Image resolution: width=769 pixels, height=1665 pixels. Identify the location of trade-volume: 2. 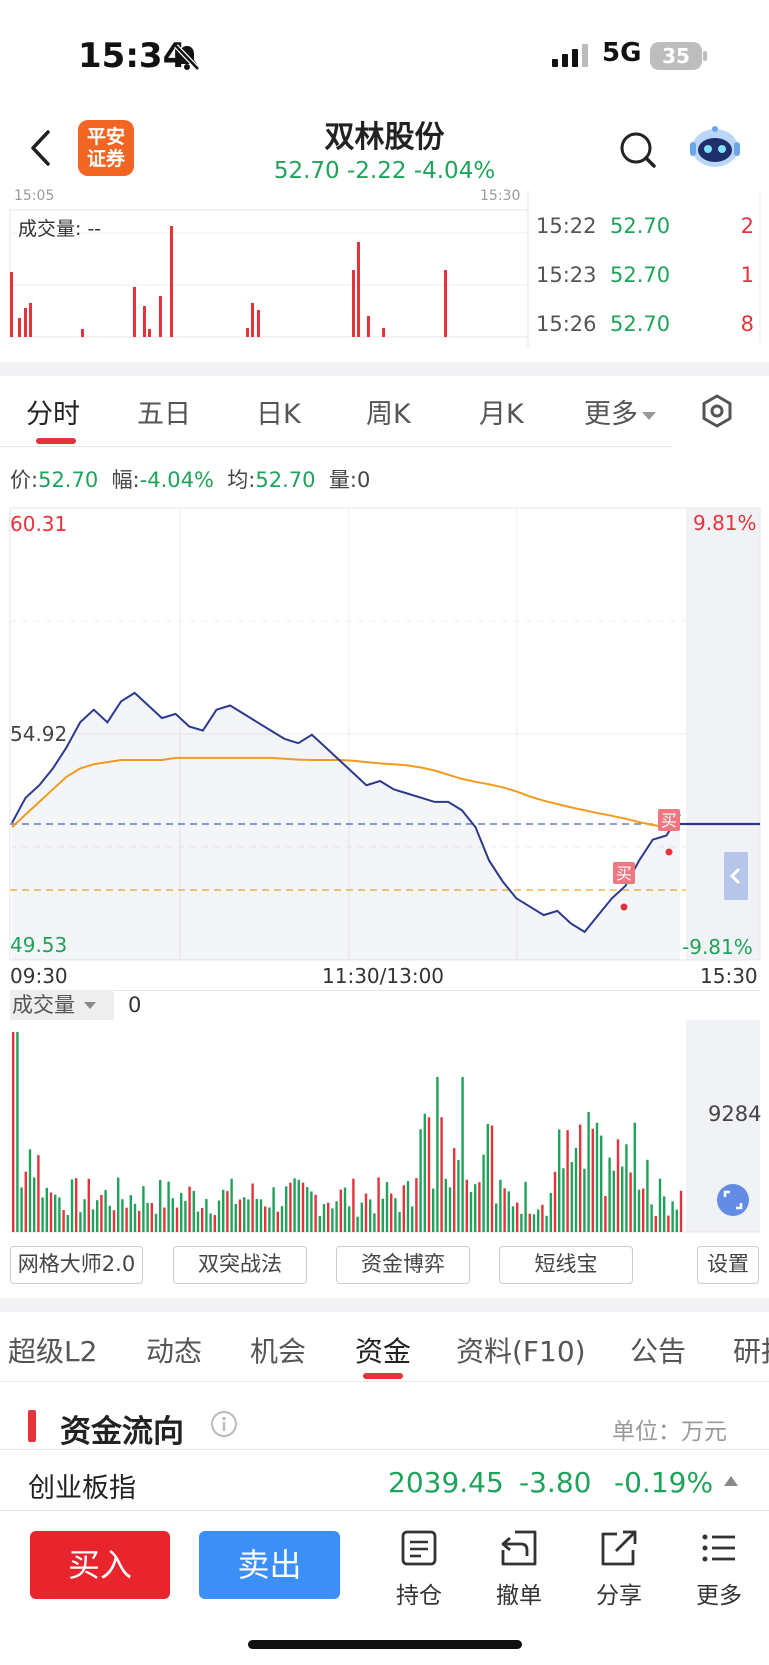
(747, 226).